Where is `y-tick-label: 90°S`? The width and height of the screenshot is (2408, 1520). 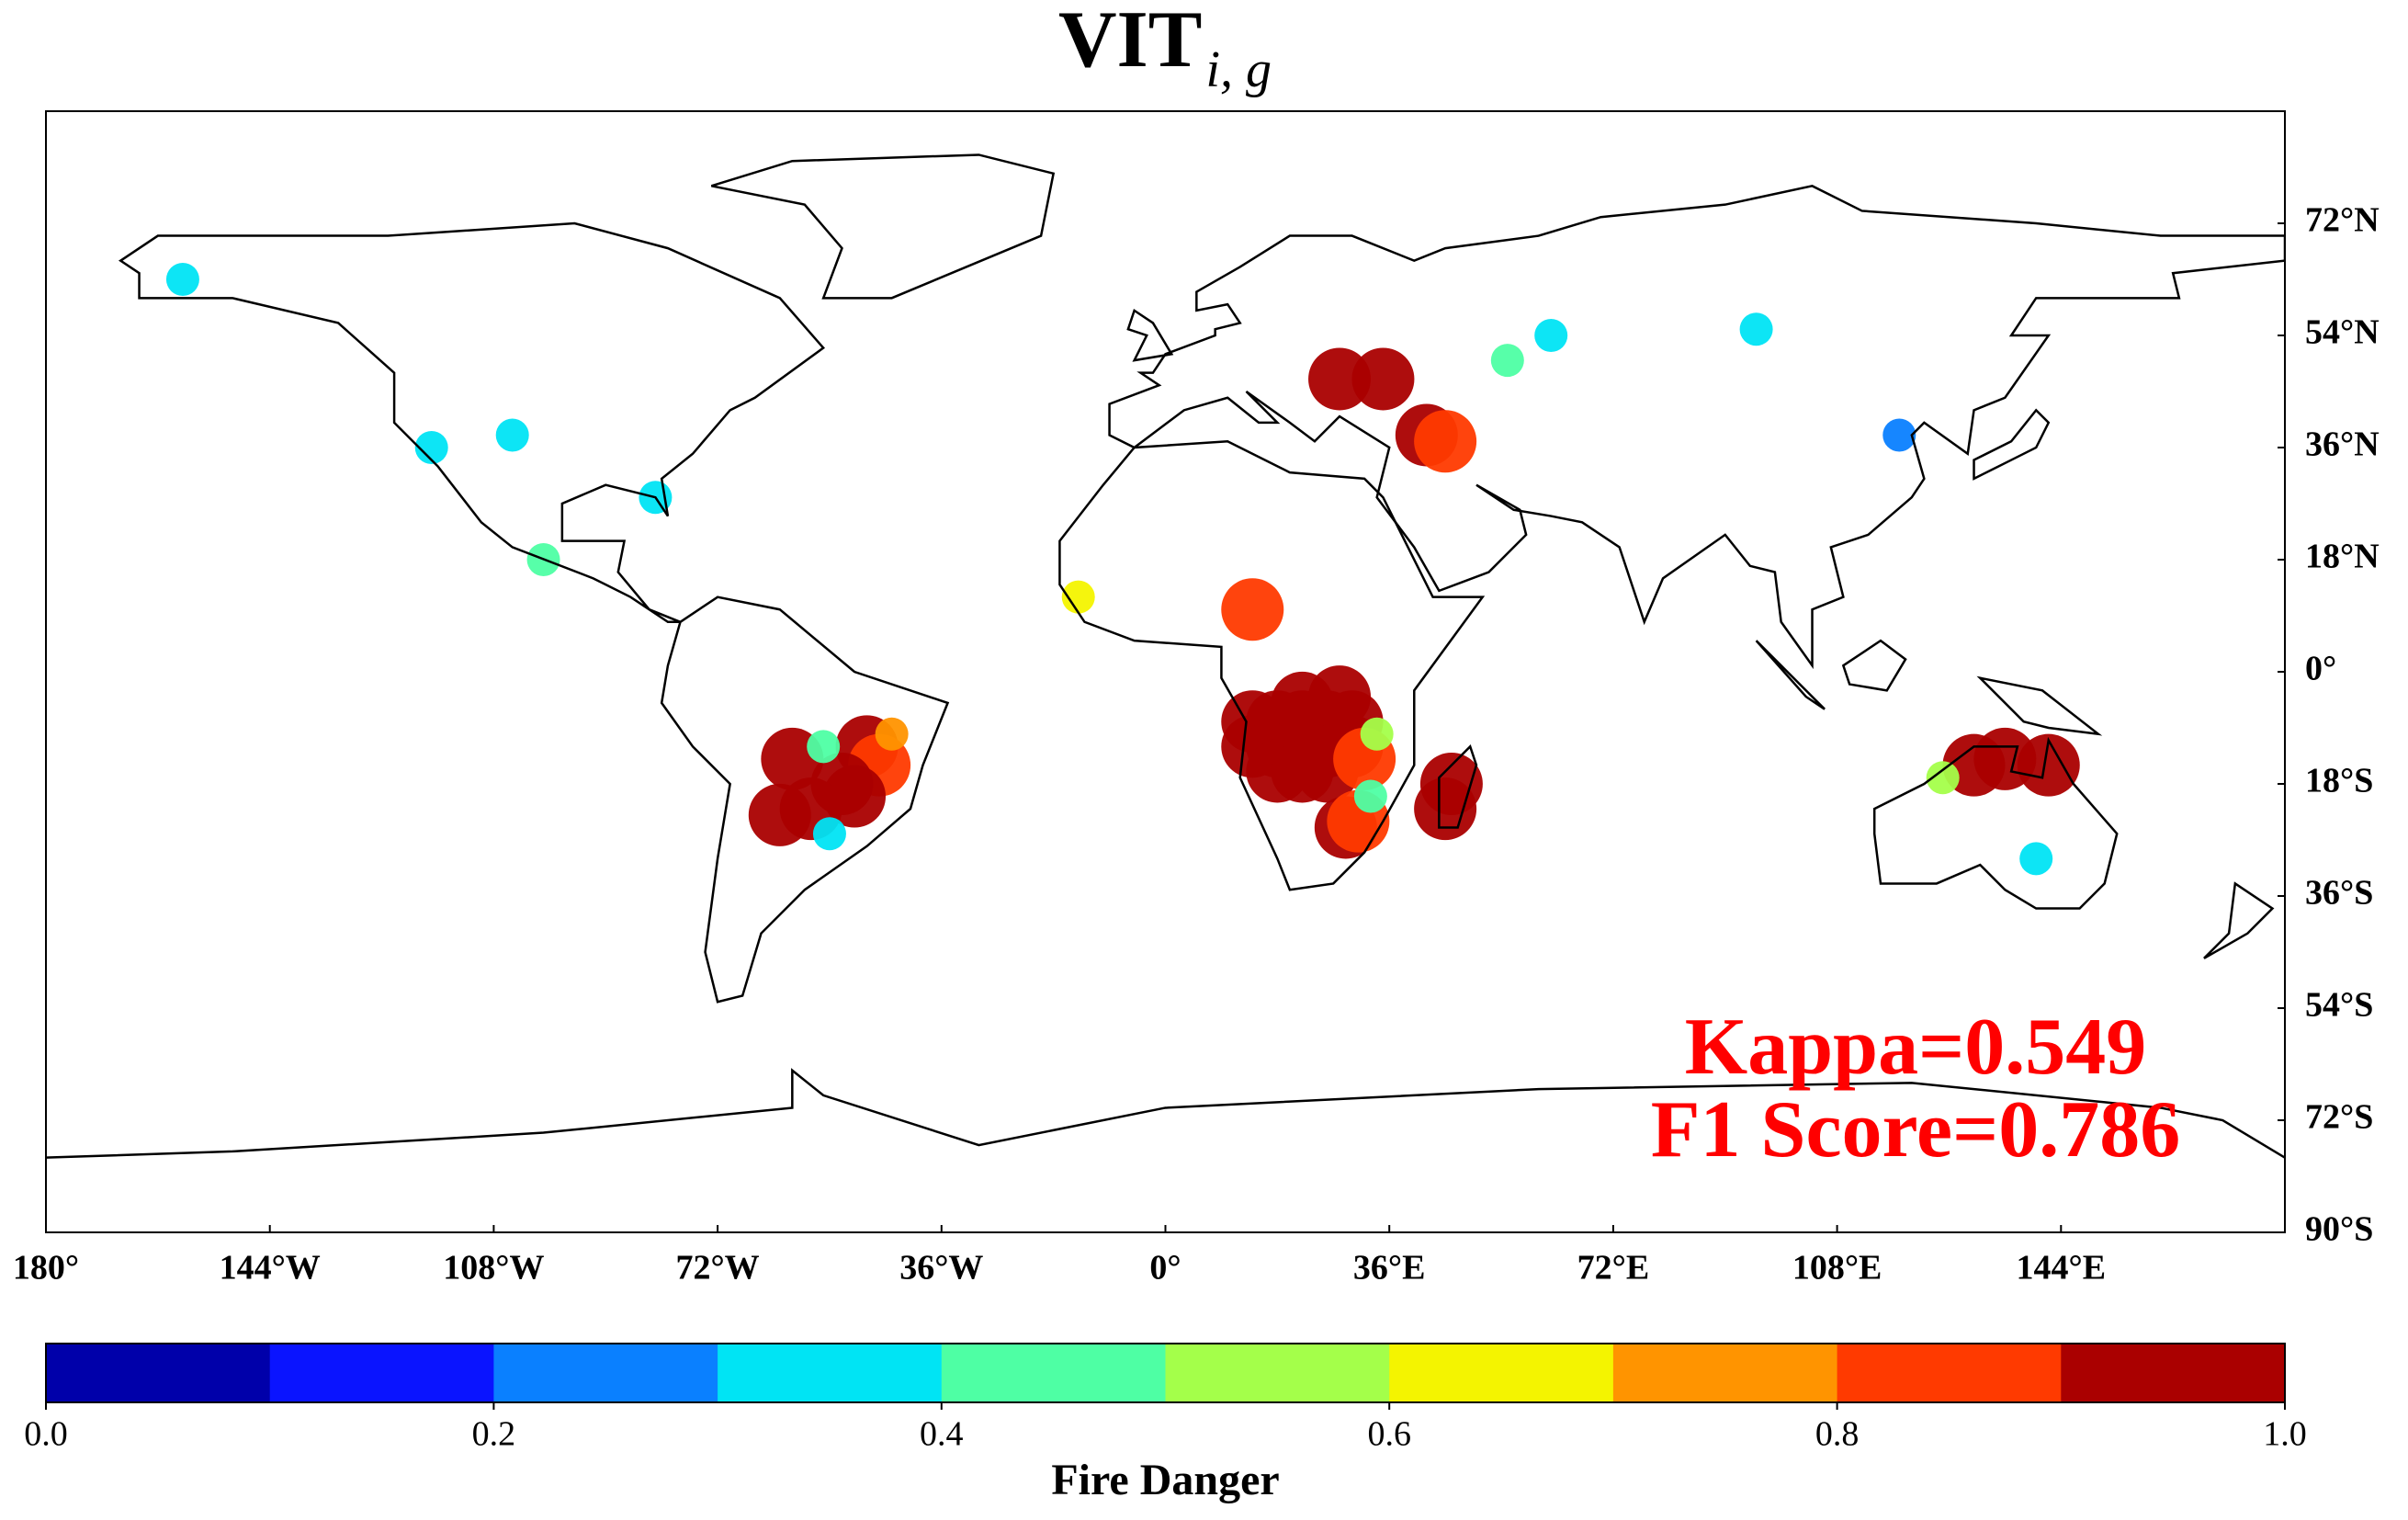 y-tick-label: 90°S is located at coordinates (2339, 1230).